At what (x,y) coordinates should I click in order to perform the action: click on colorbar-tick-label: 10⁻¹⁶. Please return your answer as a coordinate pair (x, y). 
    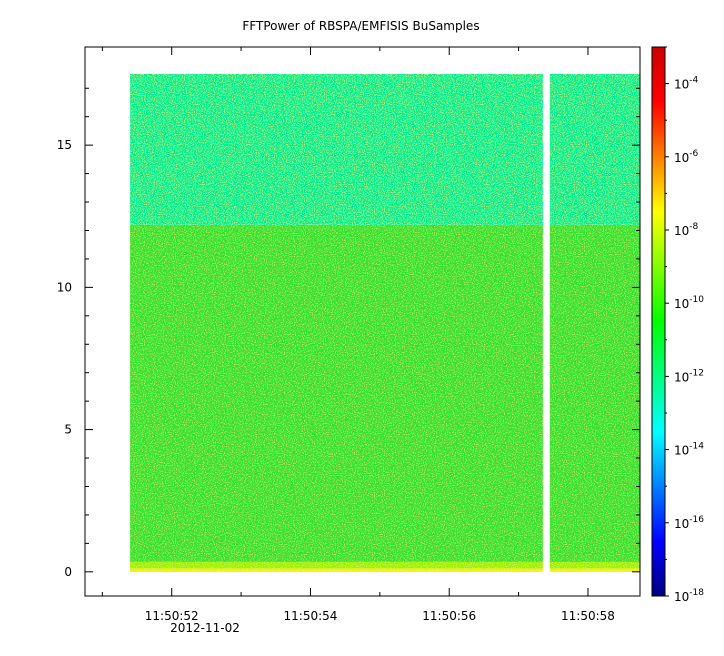
    Looking at the image, I should click on (689, 523).